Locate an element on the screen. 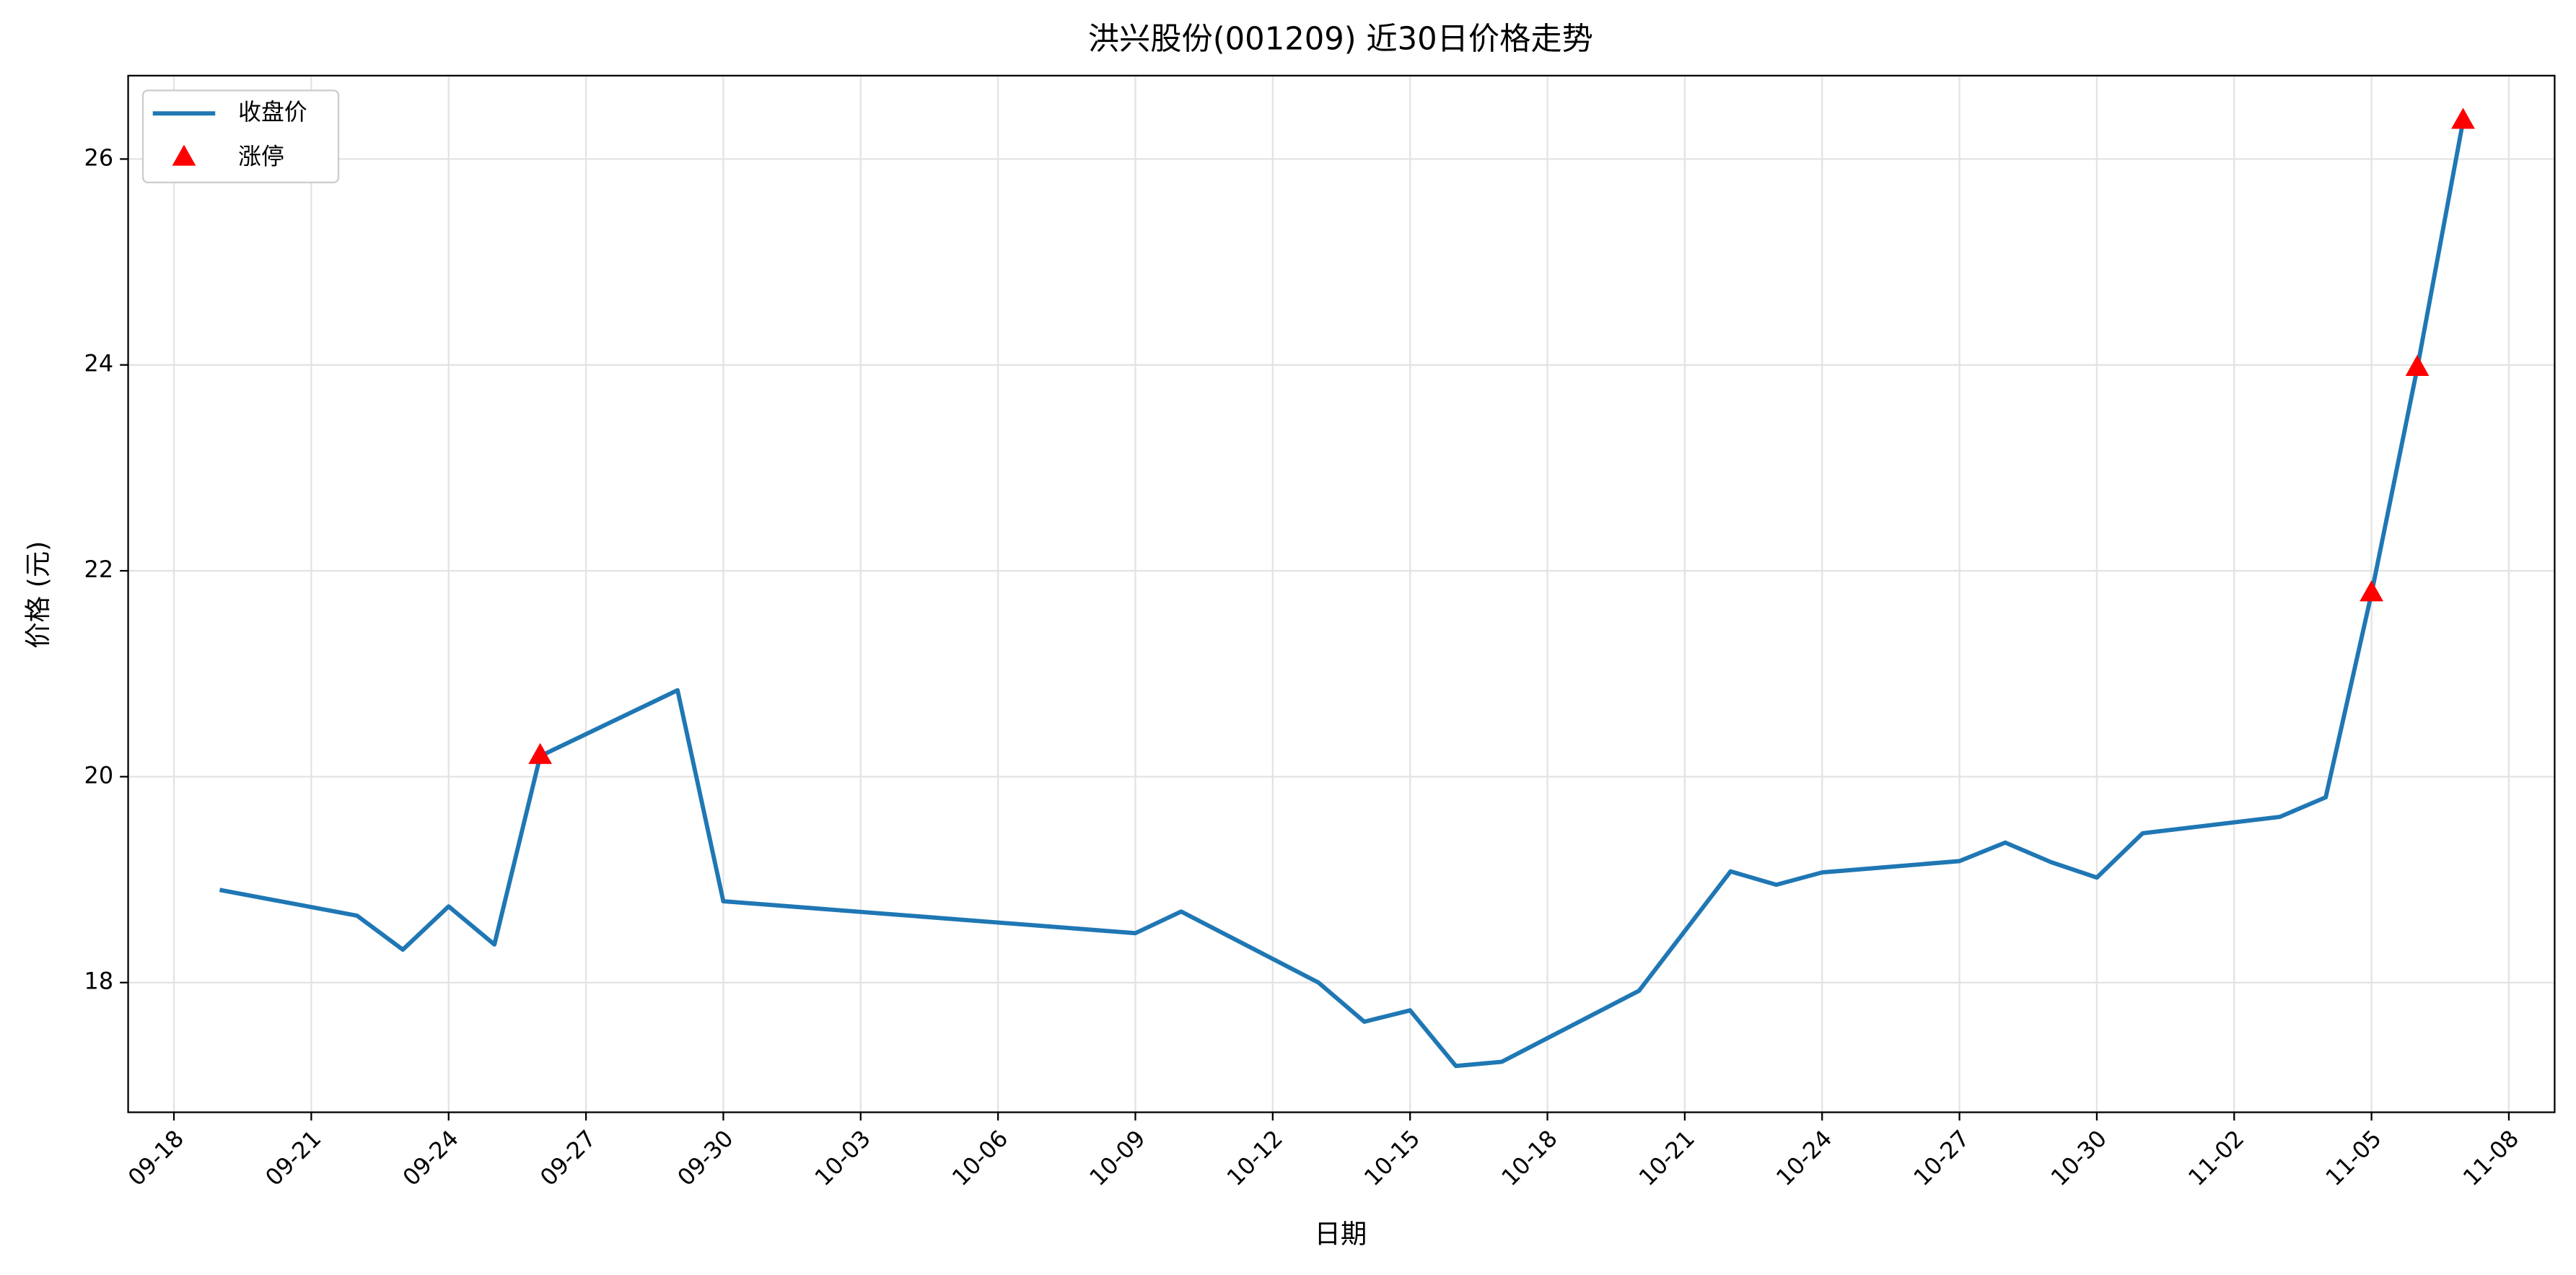 This screenshot has height=1275, width=2576. x-tick-label: 10-09 is located at coordinates (1117, 1158).